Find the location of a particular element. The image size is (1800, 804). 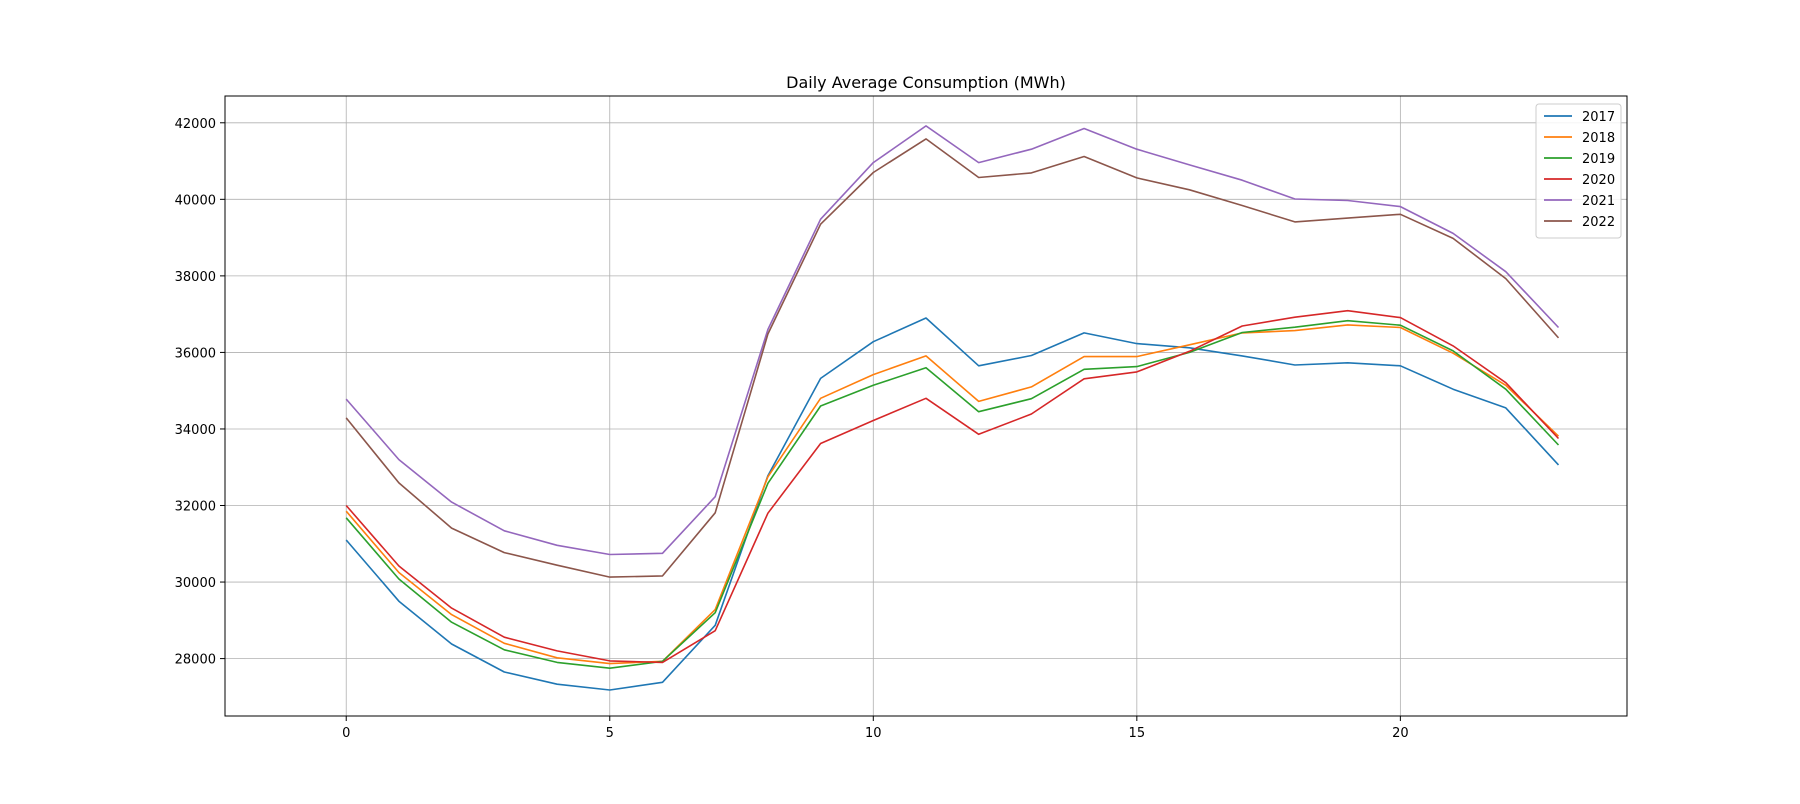

x-tick-label: 0 is located at coordinates (346, 733).